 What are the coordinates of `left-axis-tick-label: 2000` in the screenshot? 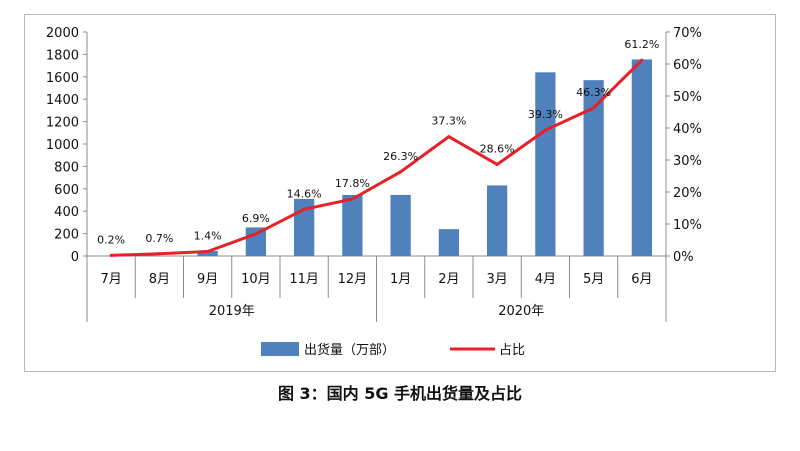 It's located at (62, 33).